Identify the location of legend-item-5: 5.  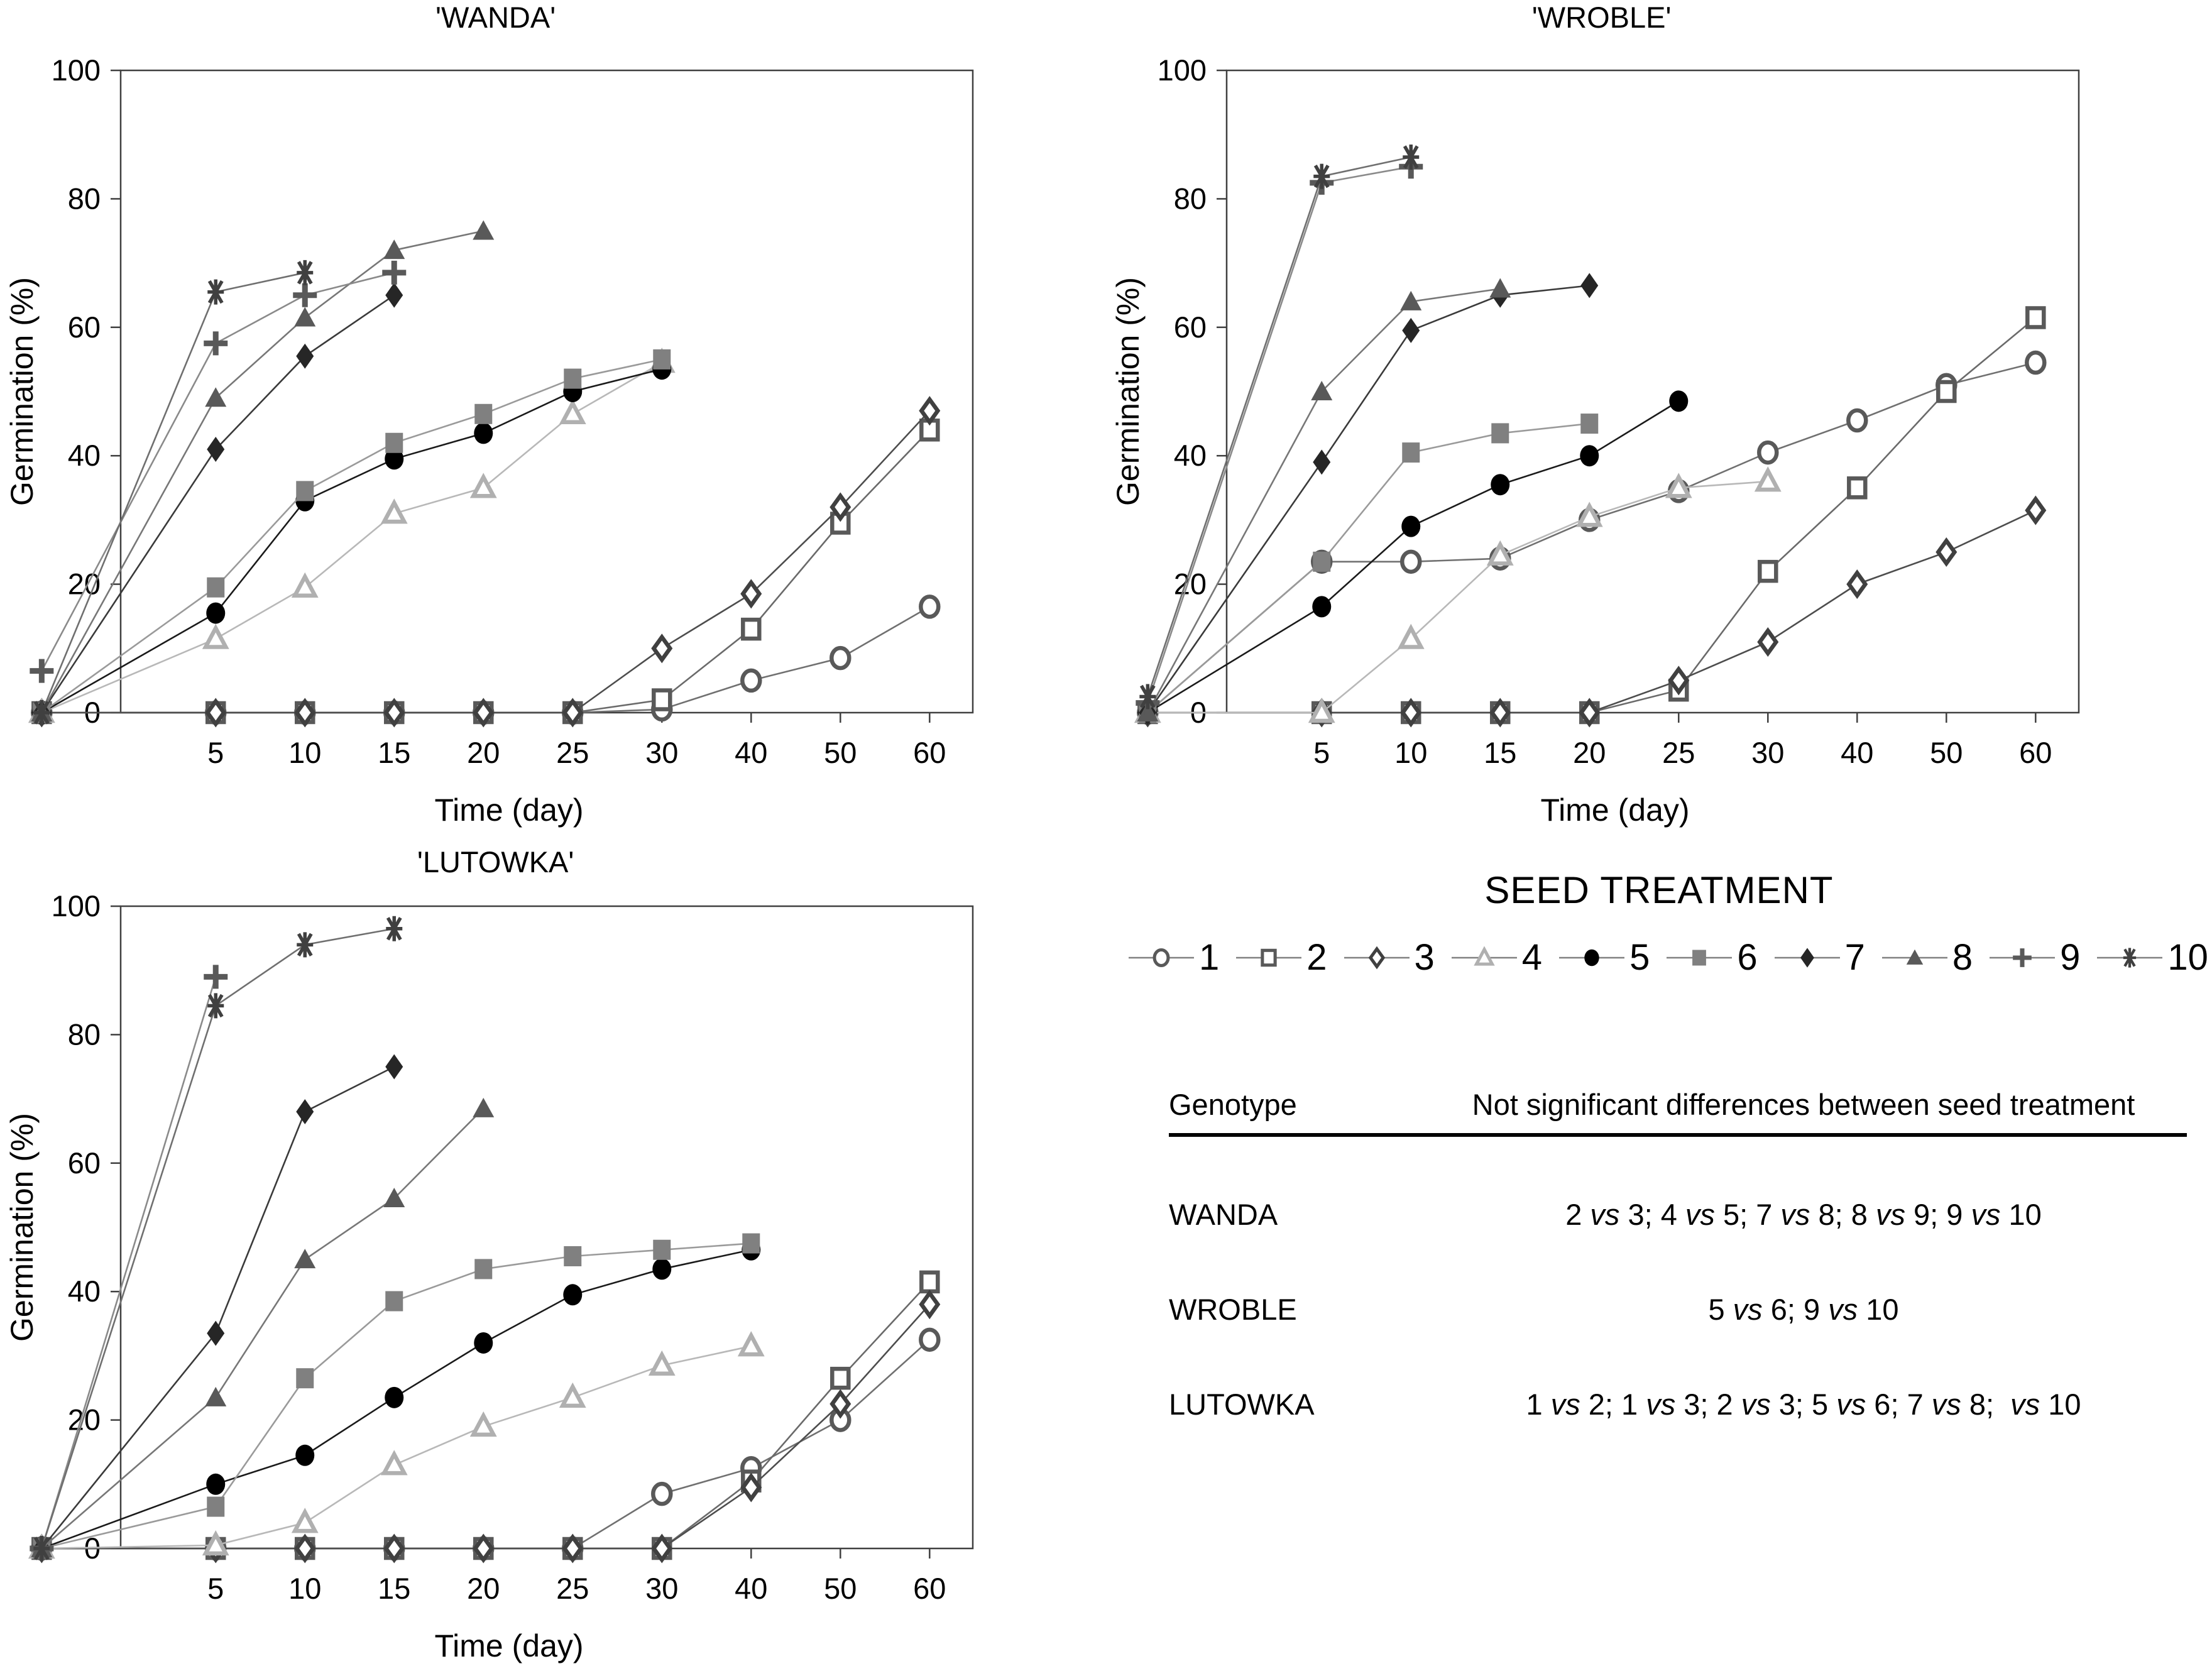
(1604, 957).